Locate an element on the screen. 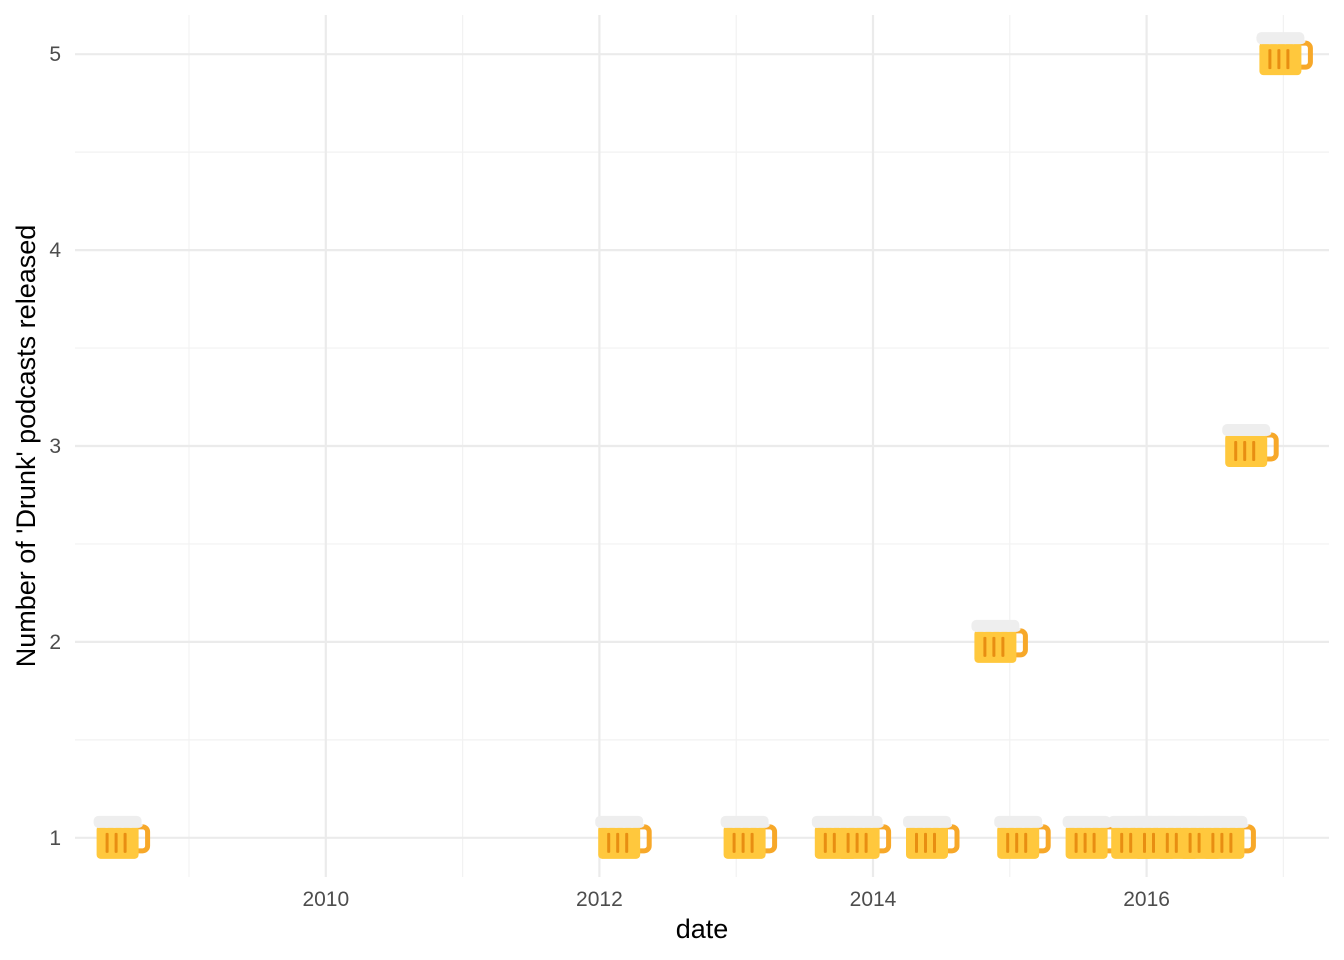 The width and height of the screenshot is (1344, 960). y-tick-label: 5 is located at coordinates (55, 54).